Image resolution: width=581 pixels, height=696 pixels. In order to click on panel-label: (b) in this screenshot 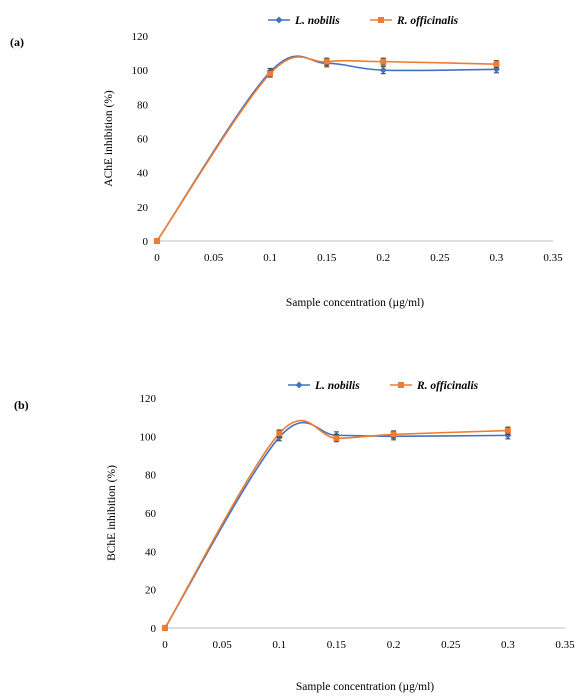, I will do `click(21, 405)`.